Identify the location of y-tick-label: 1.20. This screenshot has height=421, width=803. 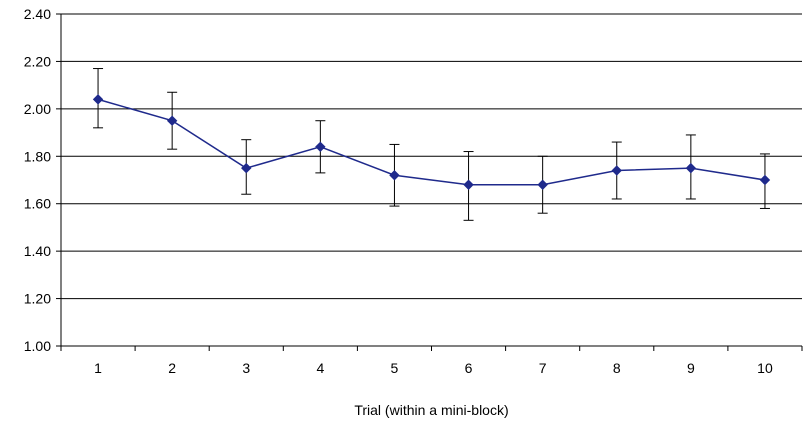
(37, 299).